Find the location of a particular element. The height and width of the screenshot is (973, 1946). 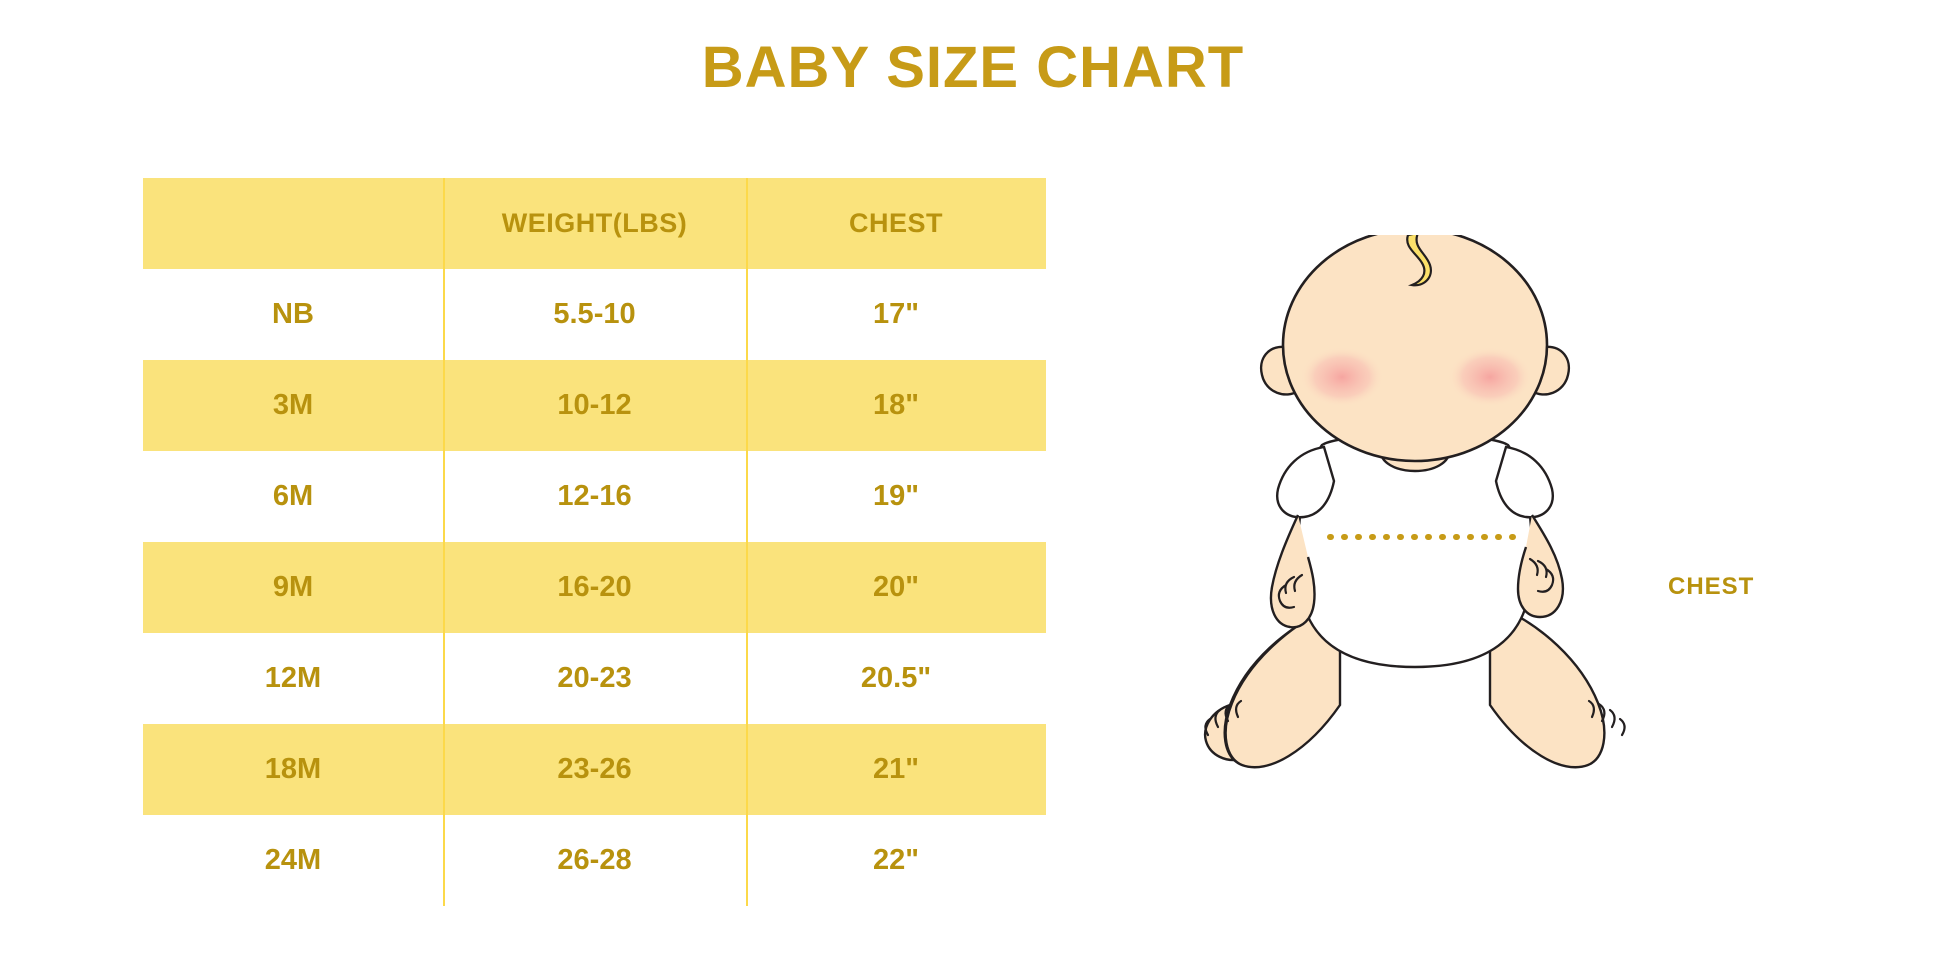

baby-legs is located at coordinates (1414, 685).